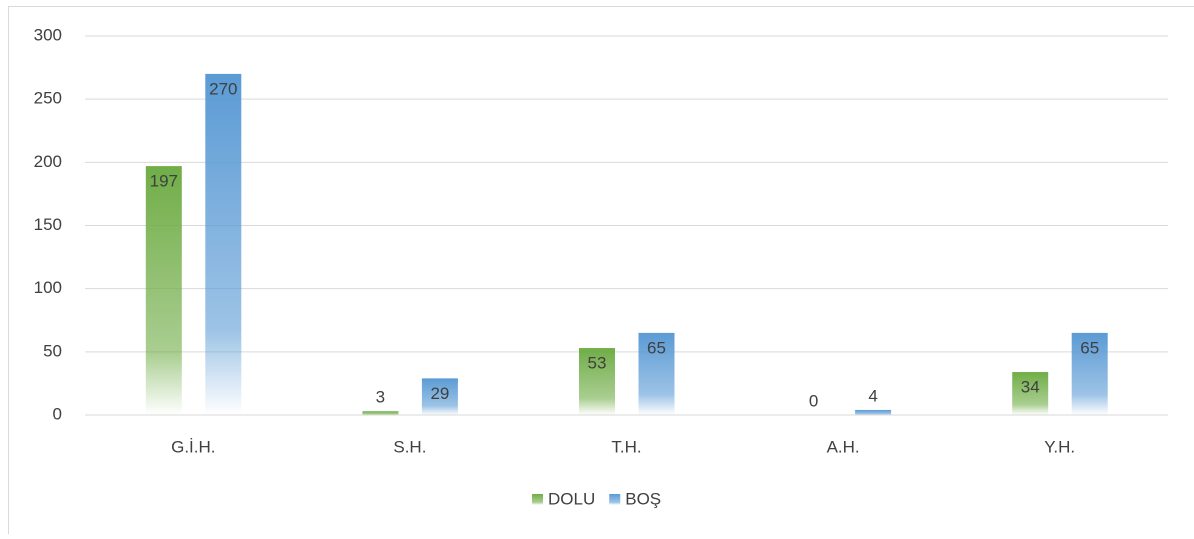 This screenshot has height=539, width=1194. I want to click on y-tick-label: 300, so click(48, 34).